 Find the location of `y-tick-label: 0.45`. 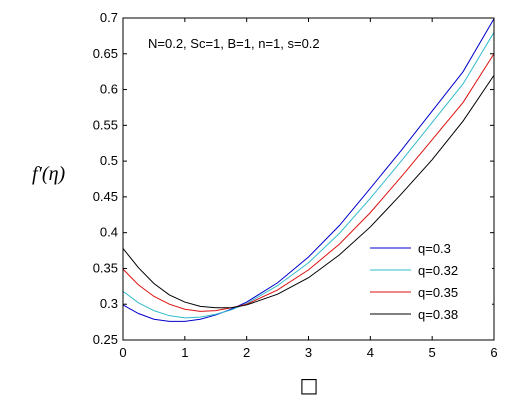

y-tick-label: 0.45 is located at coordinates (105, 196).